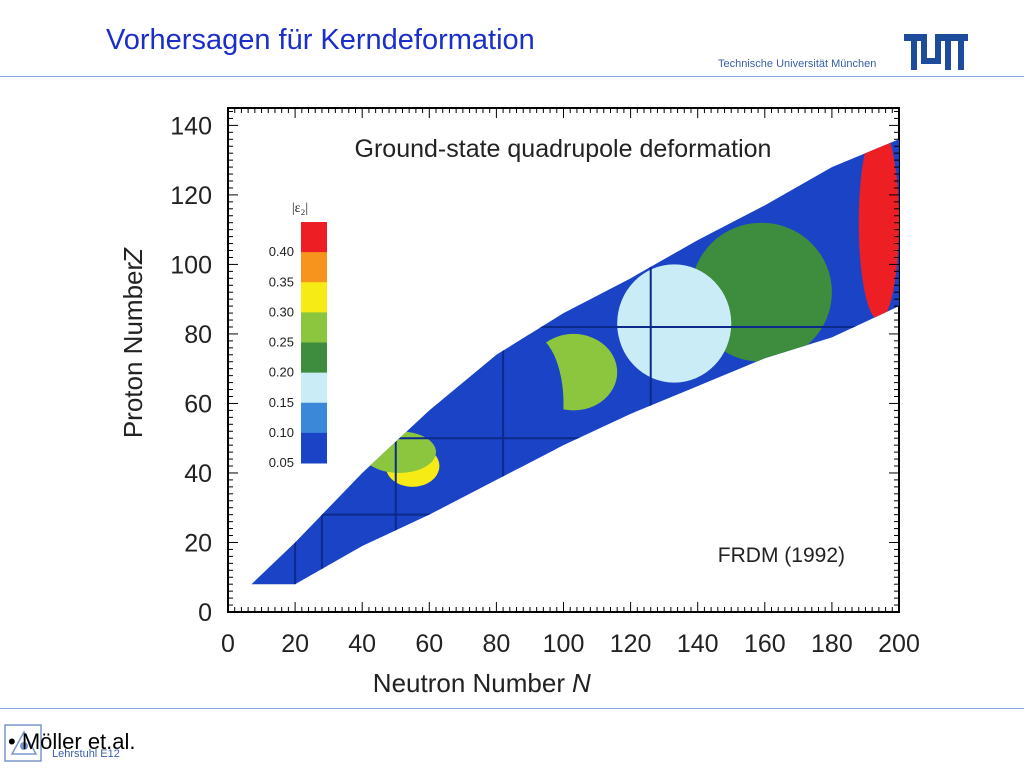  What do you see at coordinates (765, 644) in the screenshot?
I see `x-tick-label: 160` at bounding box center [765, 644].